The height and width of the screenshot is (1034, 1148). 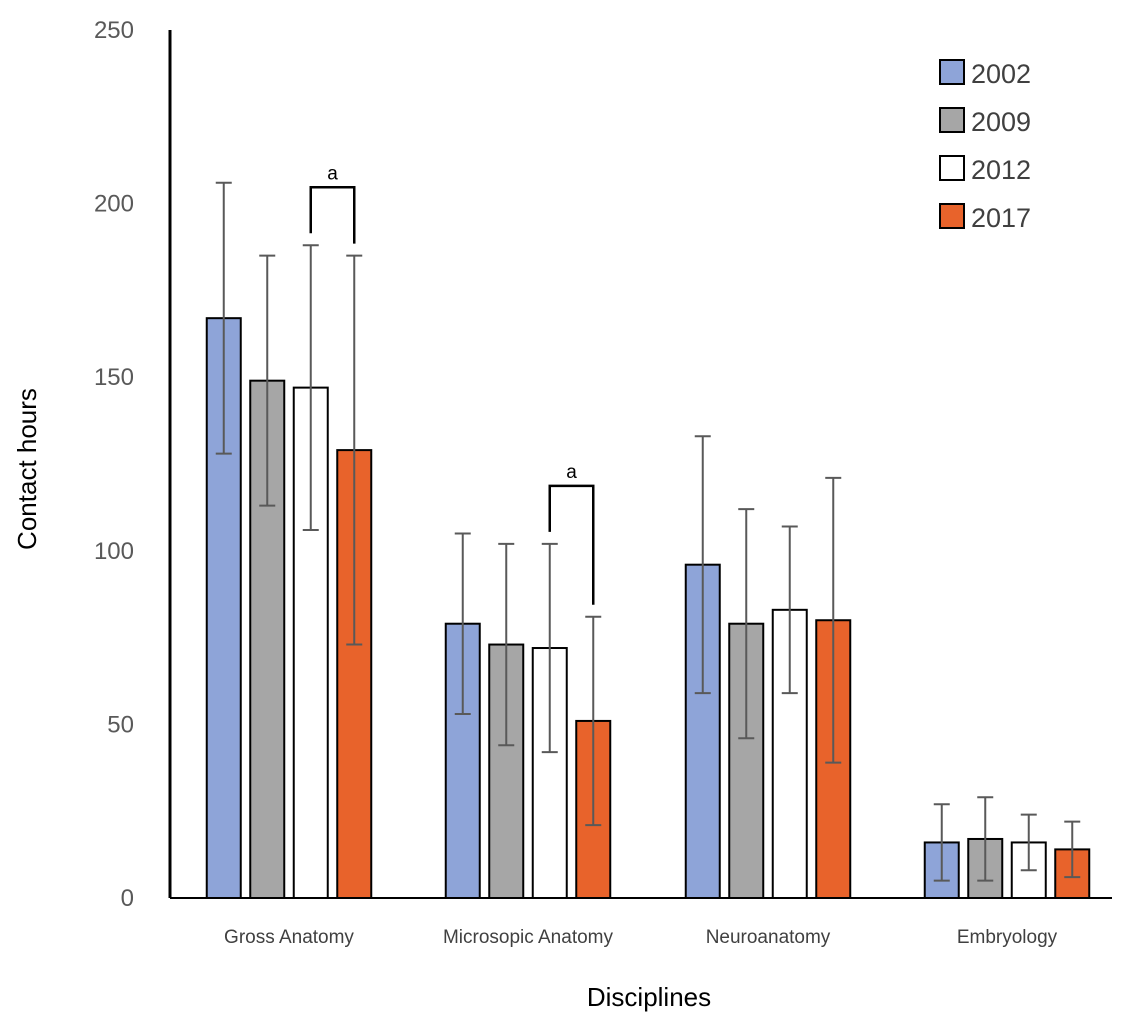 What do you see at coordinates (27, 469) in the screenshot?
I see `y-axis-title: Contact hours` at bounding box center [27, 469].